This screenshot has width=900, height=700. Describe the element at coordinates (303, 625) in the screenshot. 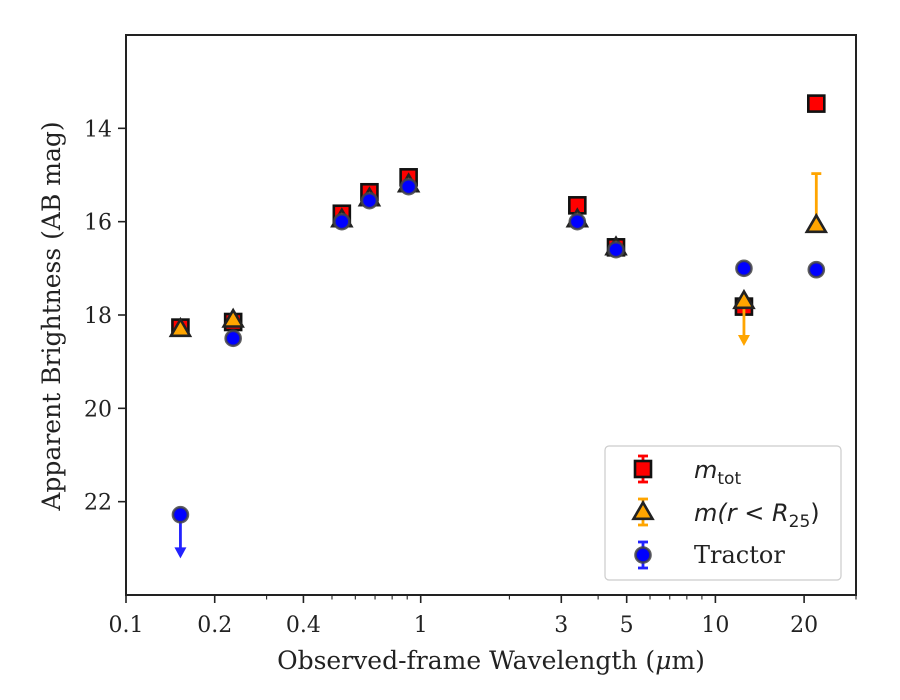

I see `x-tick-label: 0.4` at that location.